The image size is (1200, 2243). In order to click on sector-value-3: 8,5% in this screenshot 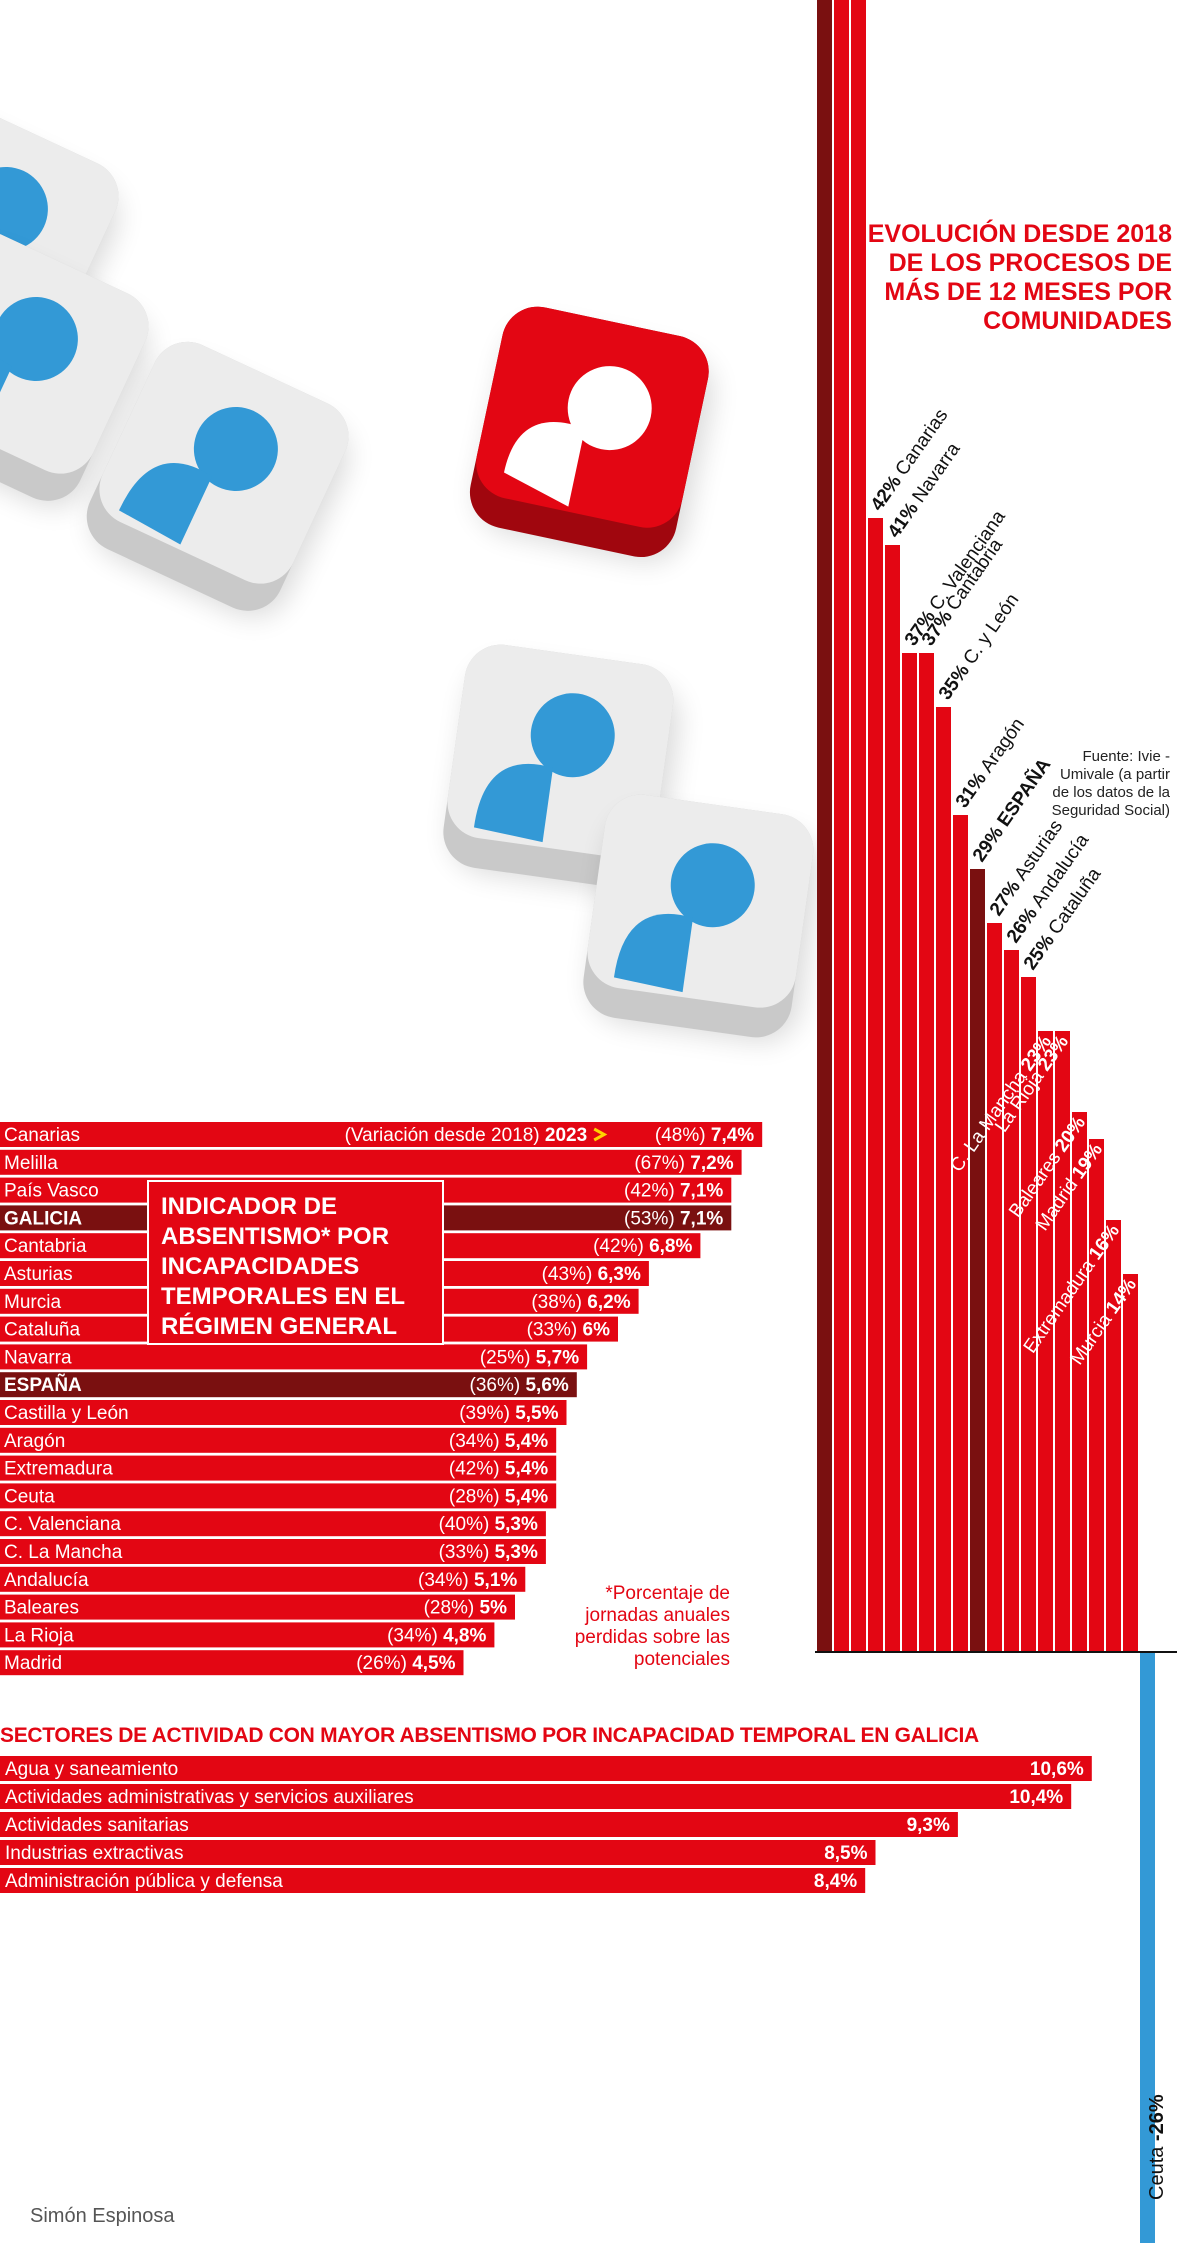, I will do `click(845, 1853)`.